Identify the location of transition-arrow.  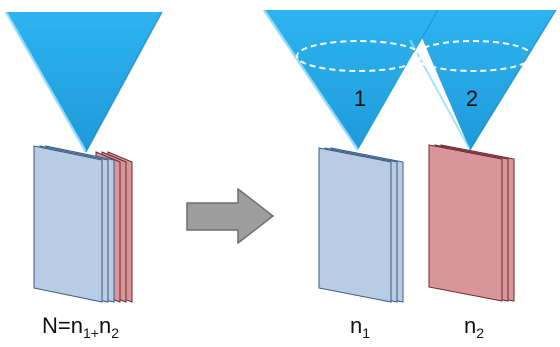
(230, 216).